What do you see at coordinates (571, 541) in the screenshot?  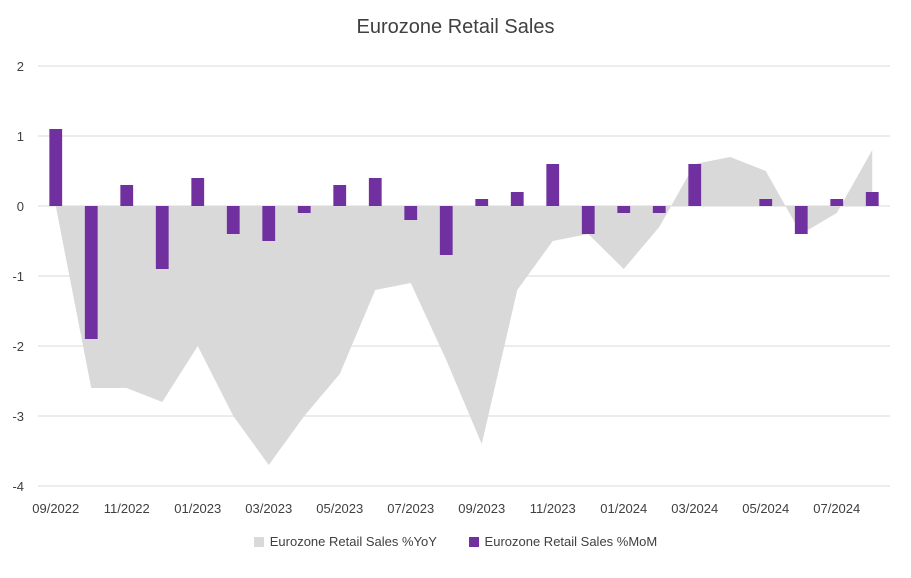 I see `legend-label-mom: Eurozone Retail Sales %MoM` at bounding box center [571, 541].